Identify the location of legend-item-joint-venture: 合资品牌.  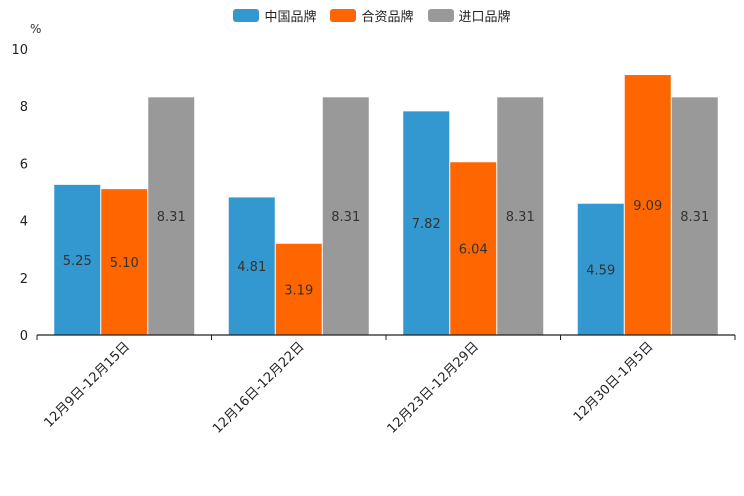
(372, 15).